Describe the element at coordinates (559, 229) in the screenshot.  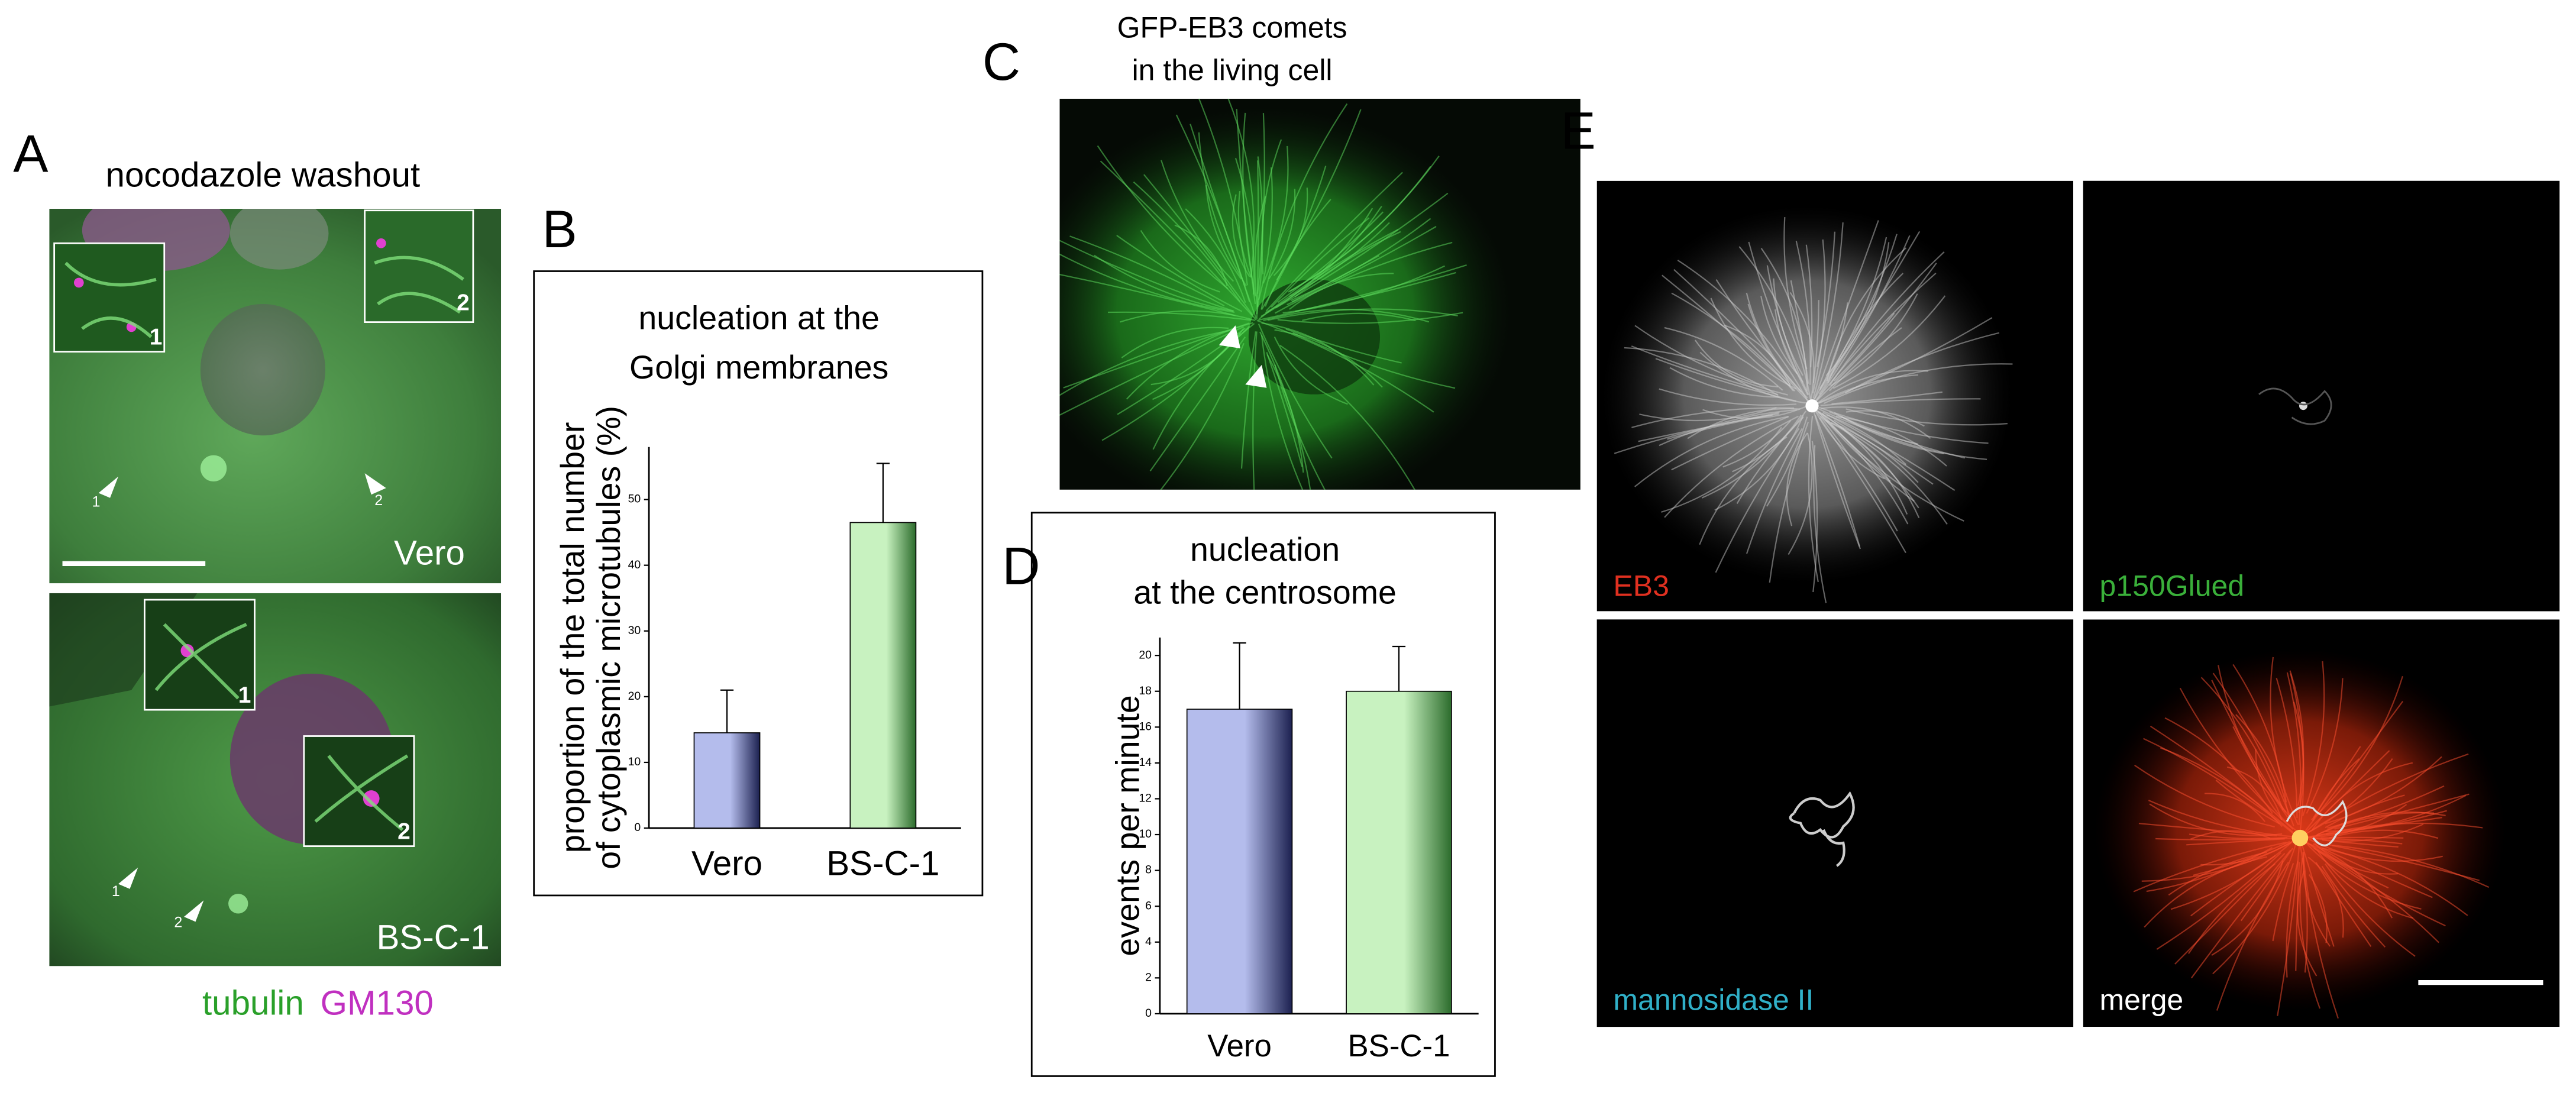
I see `panel-label: B` at that location.